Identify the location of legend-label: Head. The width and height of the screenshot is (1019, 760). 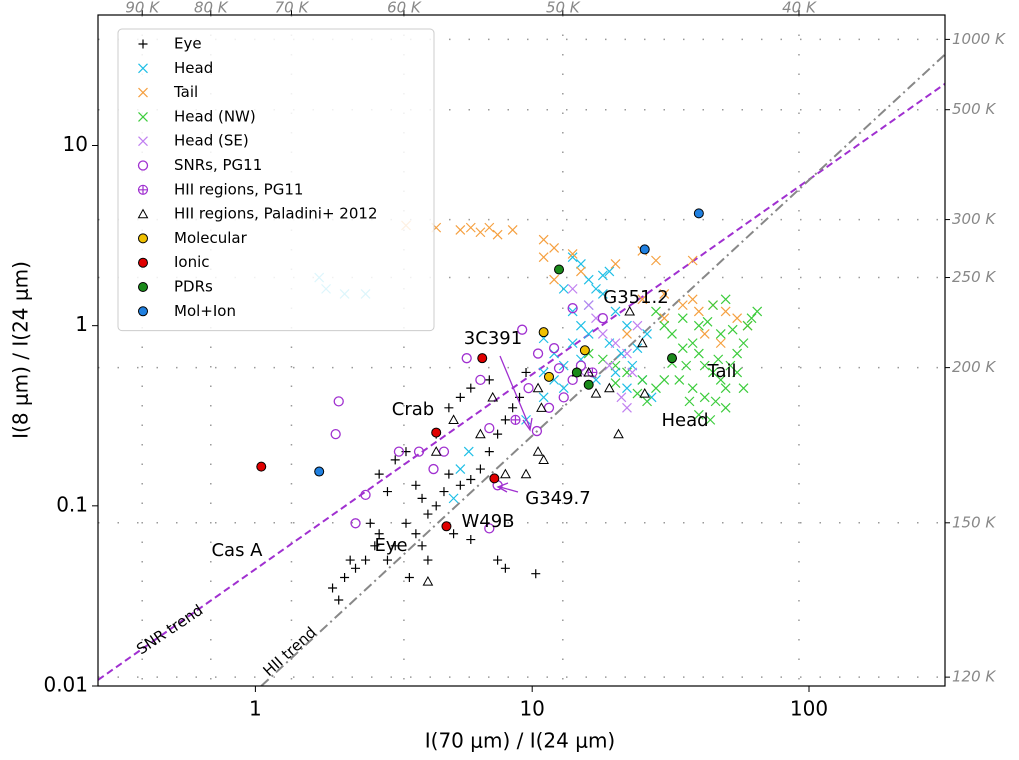
(193, 68).